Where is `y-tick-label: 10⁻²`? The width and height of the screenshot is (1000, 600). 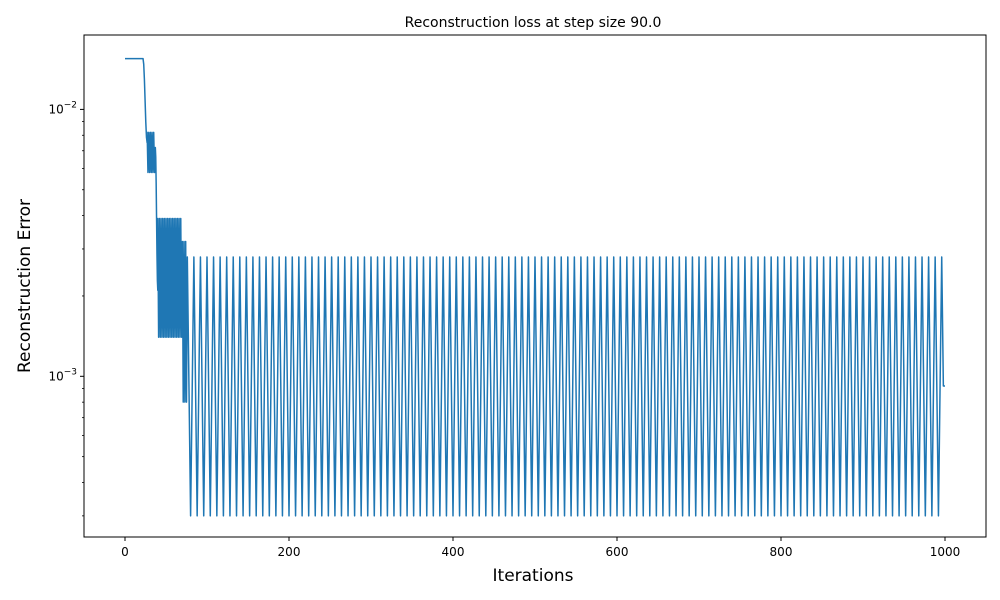 y-tick-label: 10⁻² is located at coordinates (62, 108).